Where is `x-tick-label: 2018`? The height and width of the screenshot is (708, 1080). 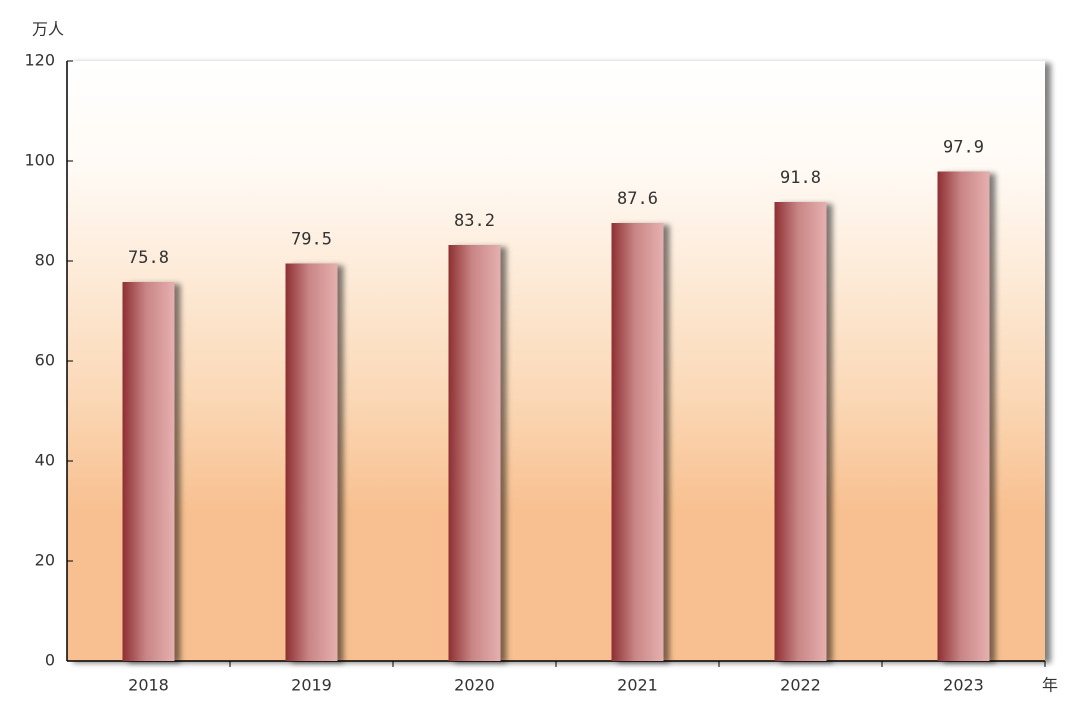
x-tick-label: 2018 is located at coordinates (148, 685).